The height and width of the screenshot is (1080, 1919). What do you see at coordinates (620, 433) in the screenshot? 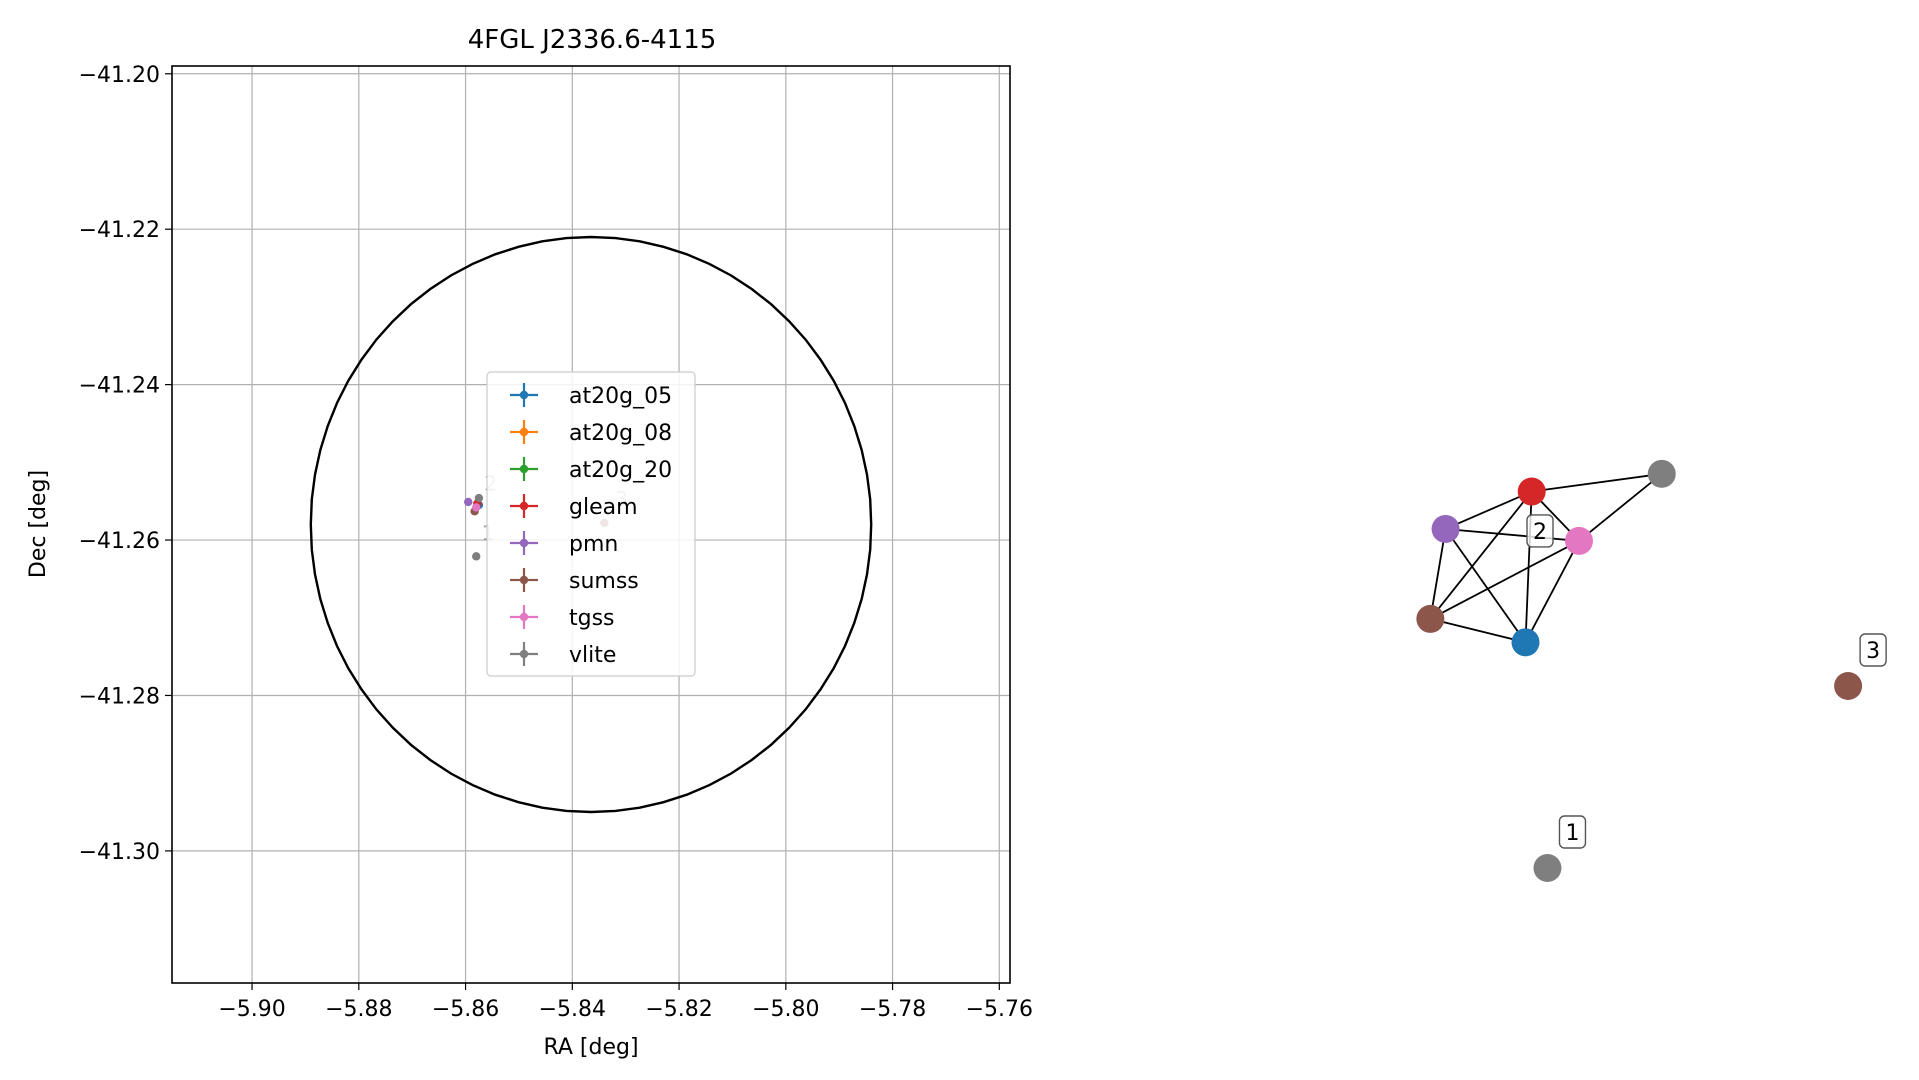
I see `legend-label: at20g_08` at bounding box center [620, 433].